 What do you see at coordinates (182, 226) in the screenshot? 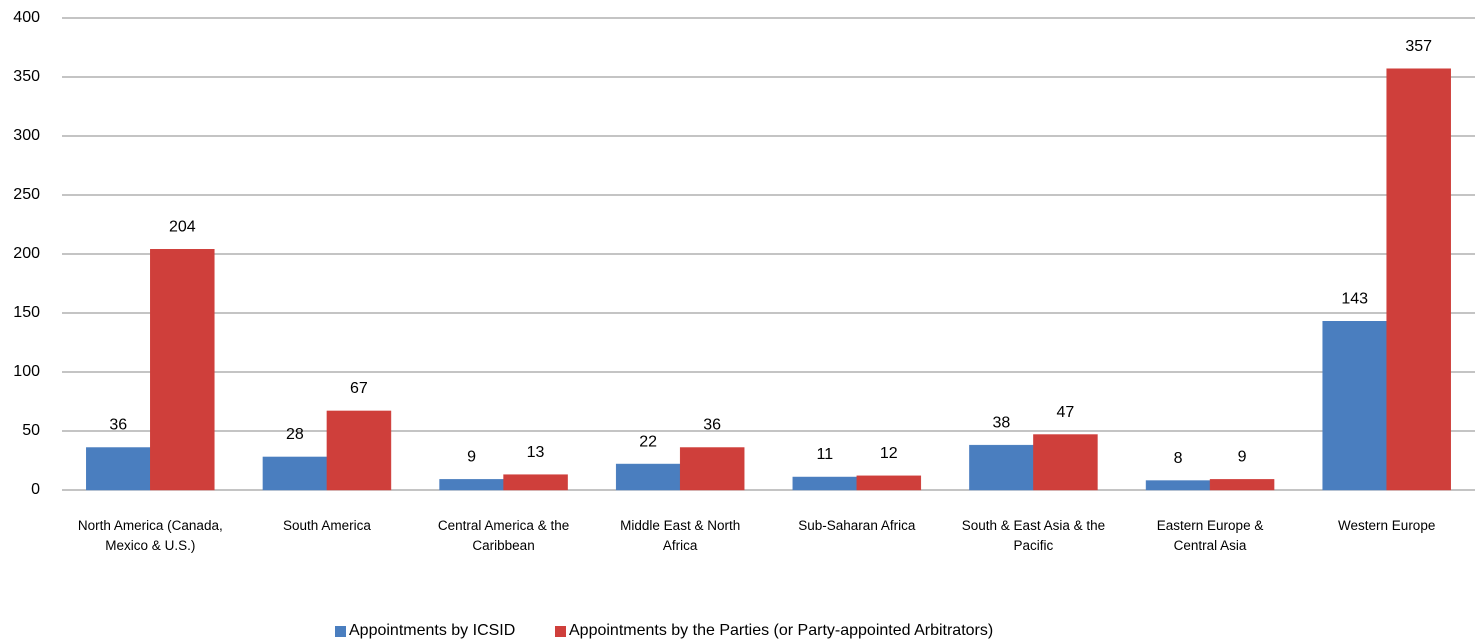
I see `data-label: 204` at bounding box center [182, 226].